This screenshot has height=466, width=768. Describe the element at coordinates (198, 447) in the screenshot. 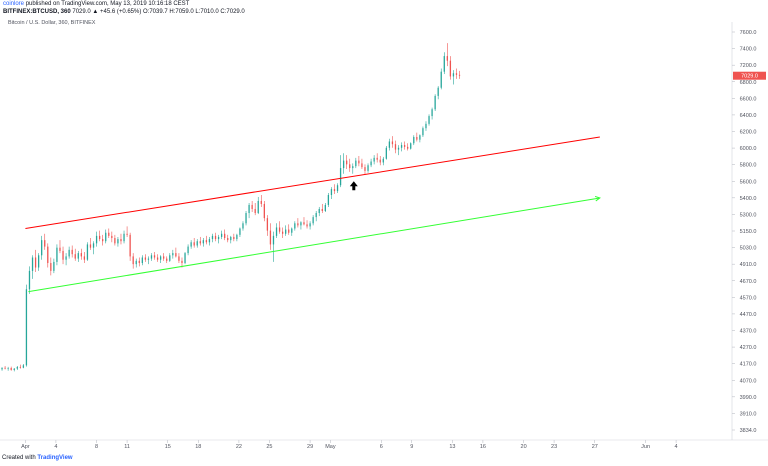

I see `time-tick-label: 18` at that location.